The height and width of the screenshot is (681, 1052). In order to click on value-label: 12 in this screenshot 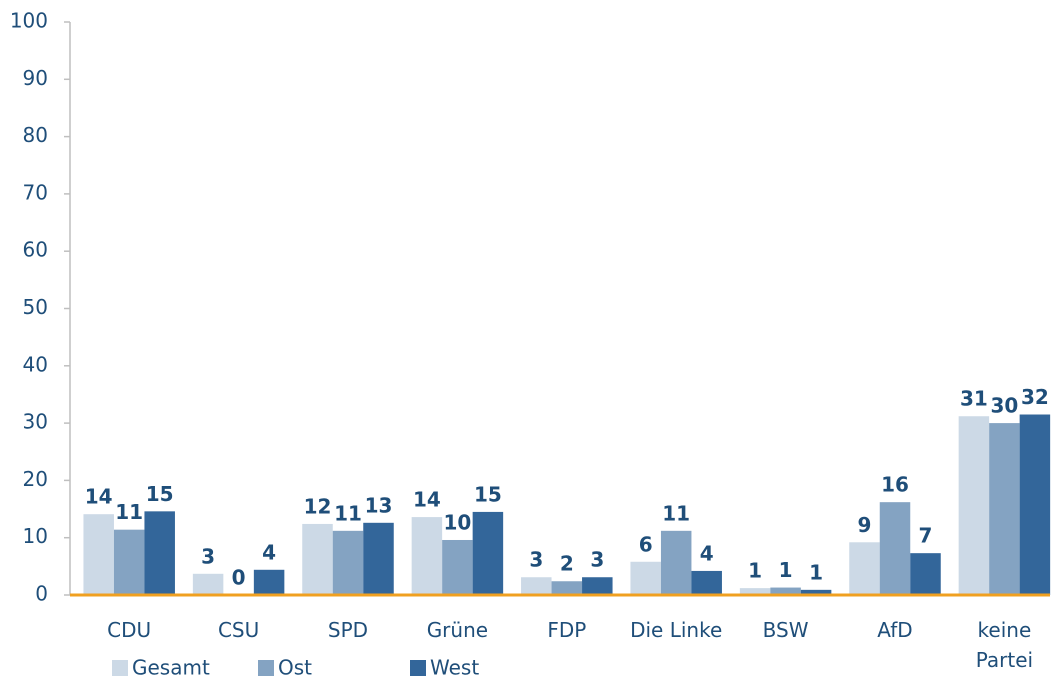, I will do `click(318, 506)`.